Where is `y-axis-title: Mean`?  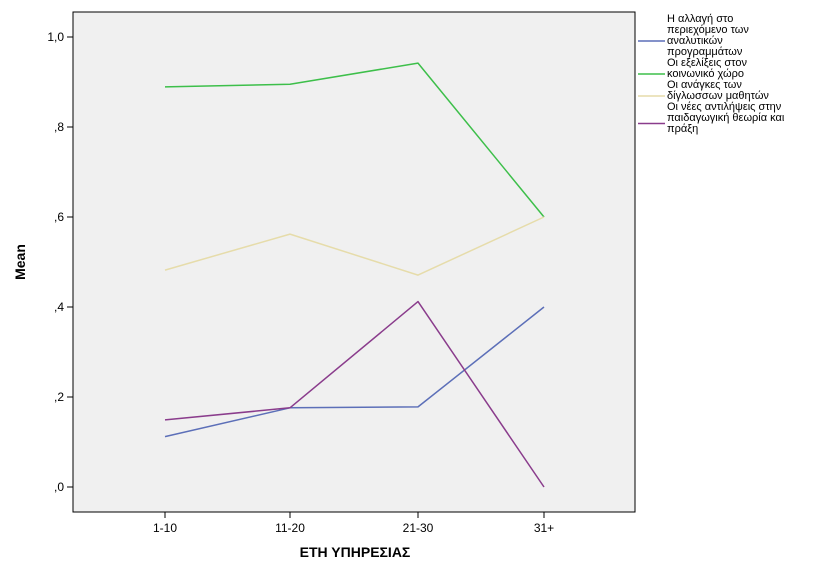
y-axis-title: Mean is located at coordinates (20, 262).